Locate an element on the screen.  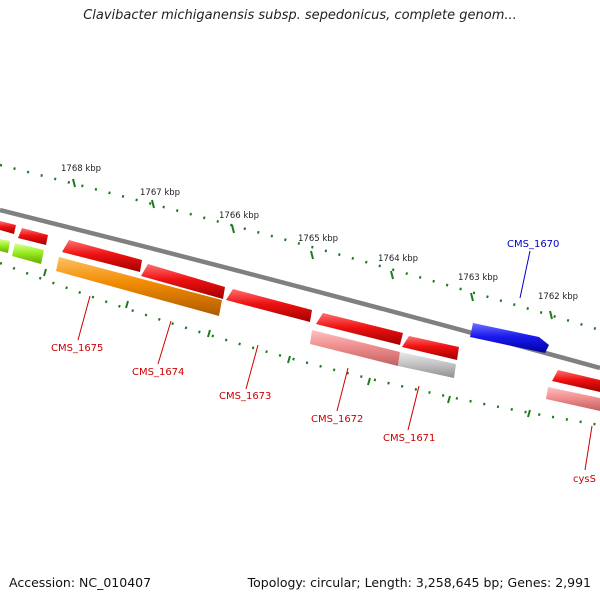
gene-label: CMS_1675 is located at coordinates (77, 348).